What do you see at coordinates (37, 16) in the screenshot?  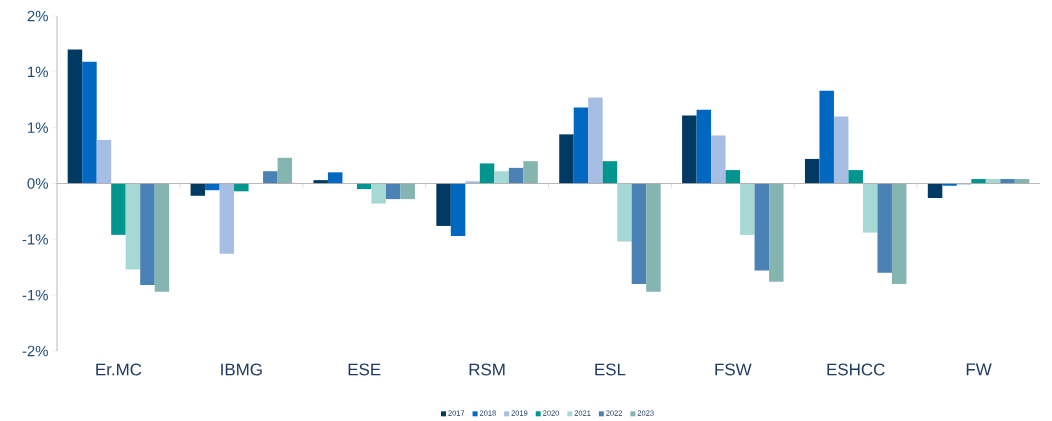 I see `y-tick-label: 2%` at bounding box center [37, 16].